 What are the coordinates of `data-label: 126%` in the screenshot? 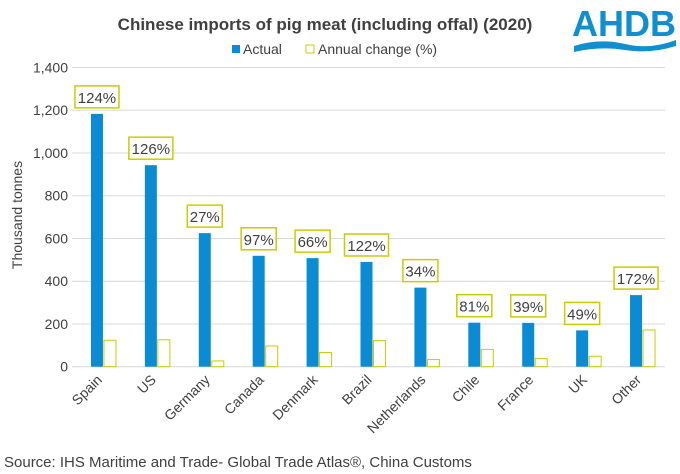 It's located at (151, 149).